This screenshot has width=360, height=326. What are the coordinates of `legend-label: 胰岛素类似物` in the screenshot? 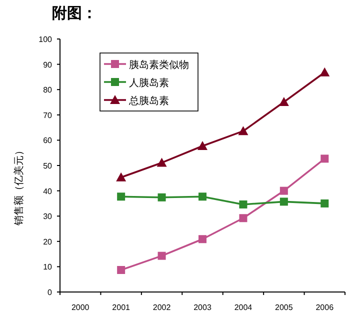 It's located at (159, 65).